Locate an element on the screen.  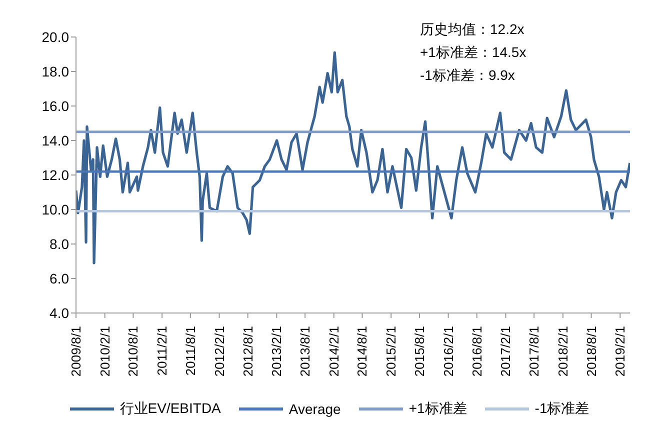
legend-label: -1标准差 is located at coordinates (562, 409).